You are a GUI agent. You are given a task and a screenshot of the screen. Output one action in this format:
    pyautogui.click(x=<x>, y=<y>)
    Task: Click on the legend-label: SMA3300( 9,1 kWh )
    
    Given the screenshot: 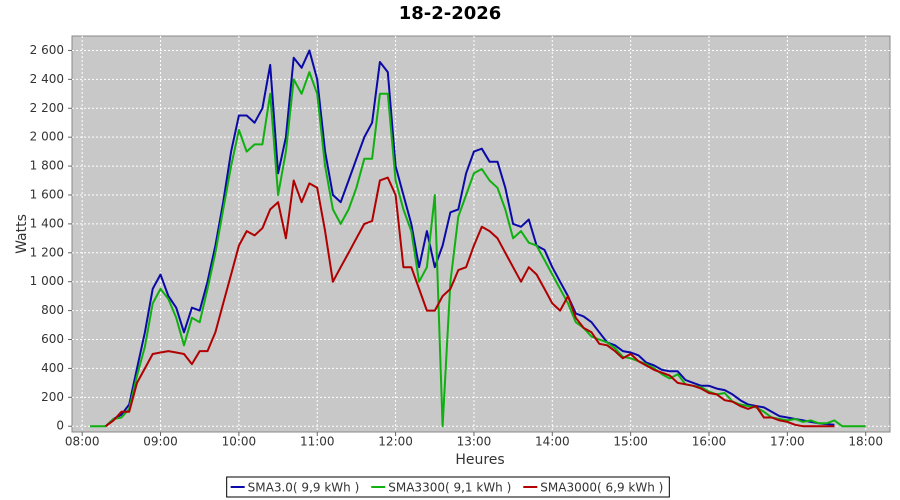 What is the action you would take?
    pyautogui.click(x=449, y=488)
    